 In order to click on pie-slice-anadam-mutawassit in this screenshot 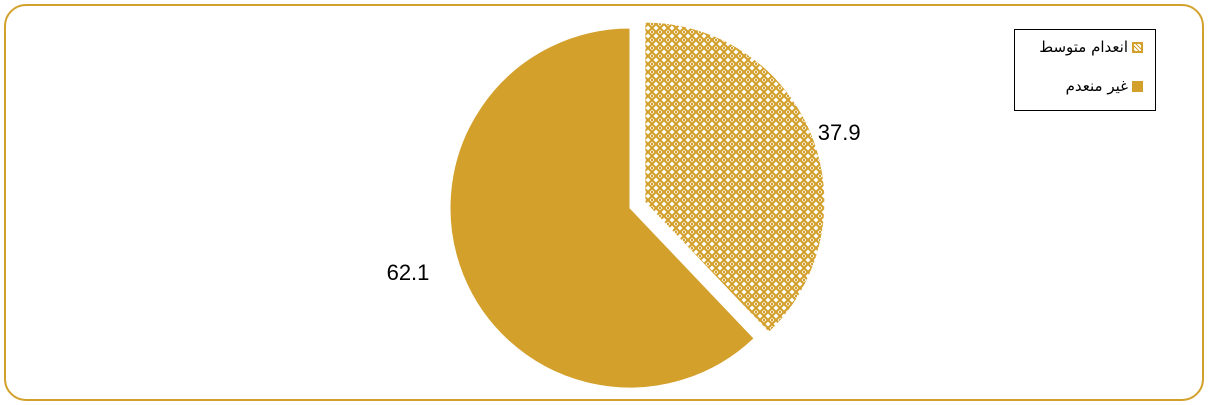, I will do `click(735, 177)`.